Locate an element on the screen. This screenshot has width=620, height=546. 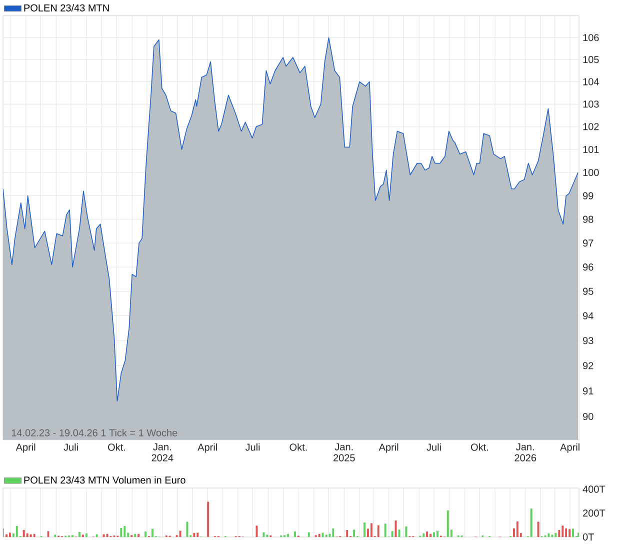
y-tick-label: 105 is located at coordinates (591, 60).